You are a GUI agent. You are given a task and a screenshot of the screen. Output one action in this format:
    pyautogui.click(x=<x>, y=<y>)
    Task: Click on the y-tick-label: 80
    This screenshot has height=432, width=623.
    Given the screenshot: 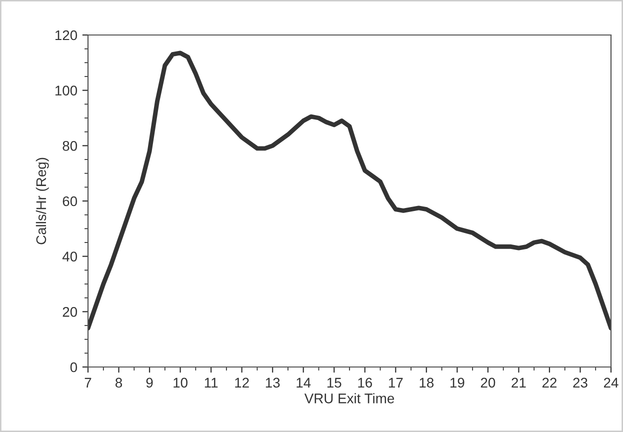 What is the action you would take?
    pyautogui.click(x=70, y=146)
    